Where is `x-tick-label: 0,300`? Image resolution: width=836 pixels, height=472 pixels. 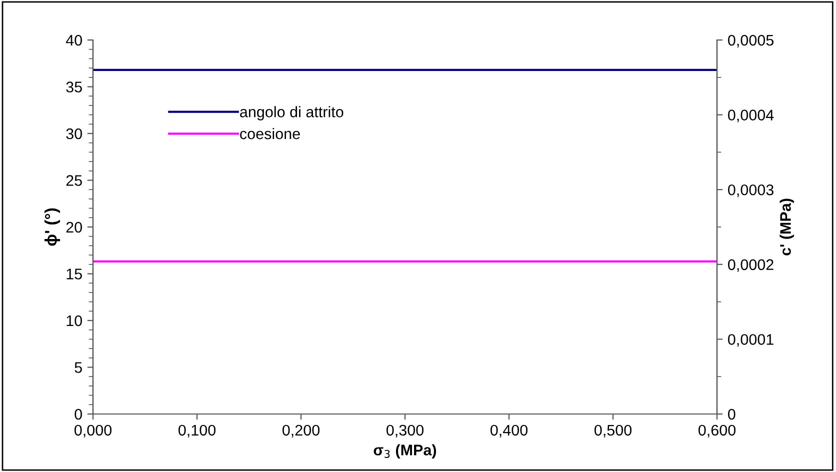 x-tick-label: 0,300 is located at coordinates (405, 431).